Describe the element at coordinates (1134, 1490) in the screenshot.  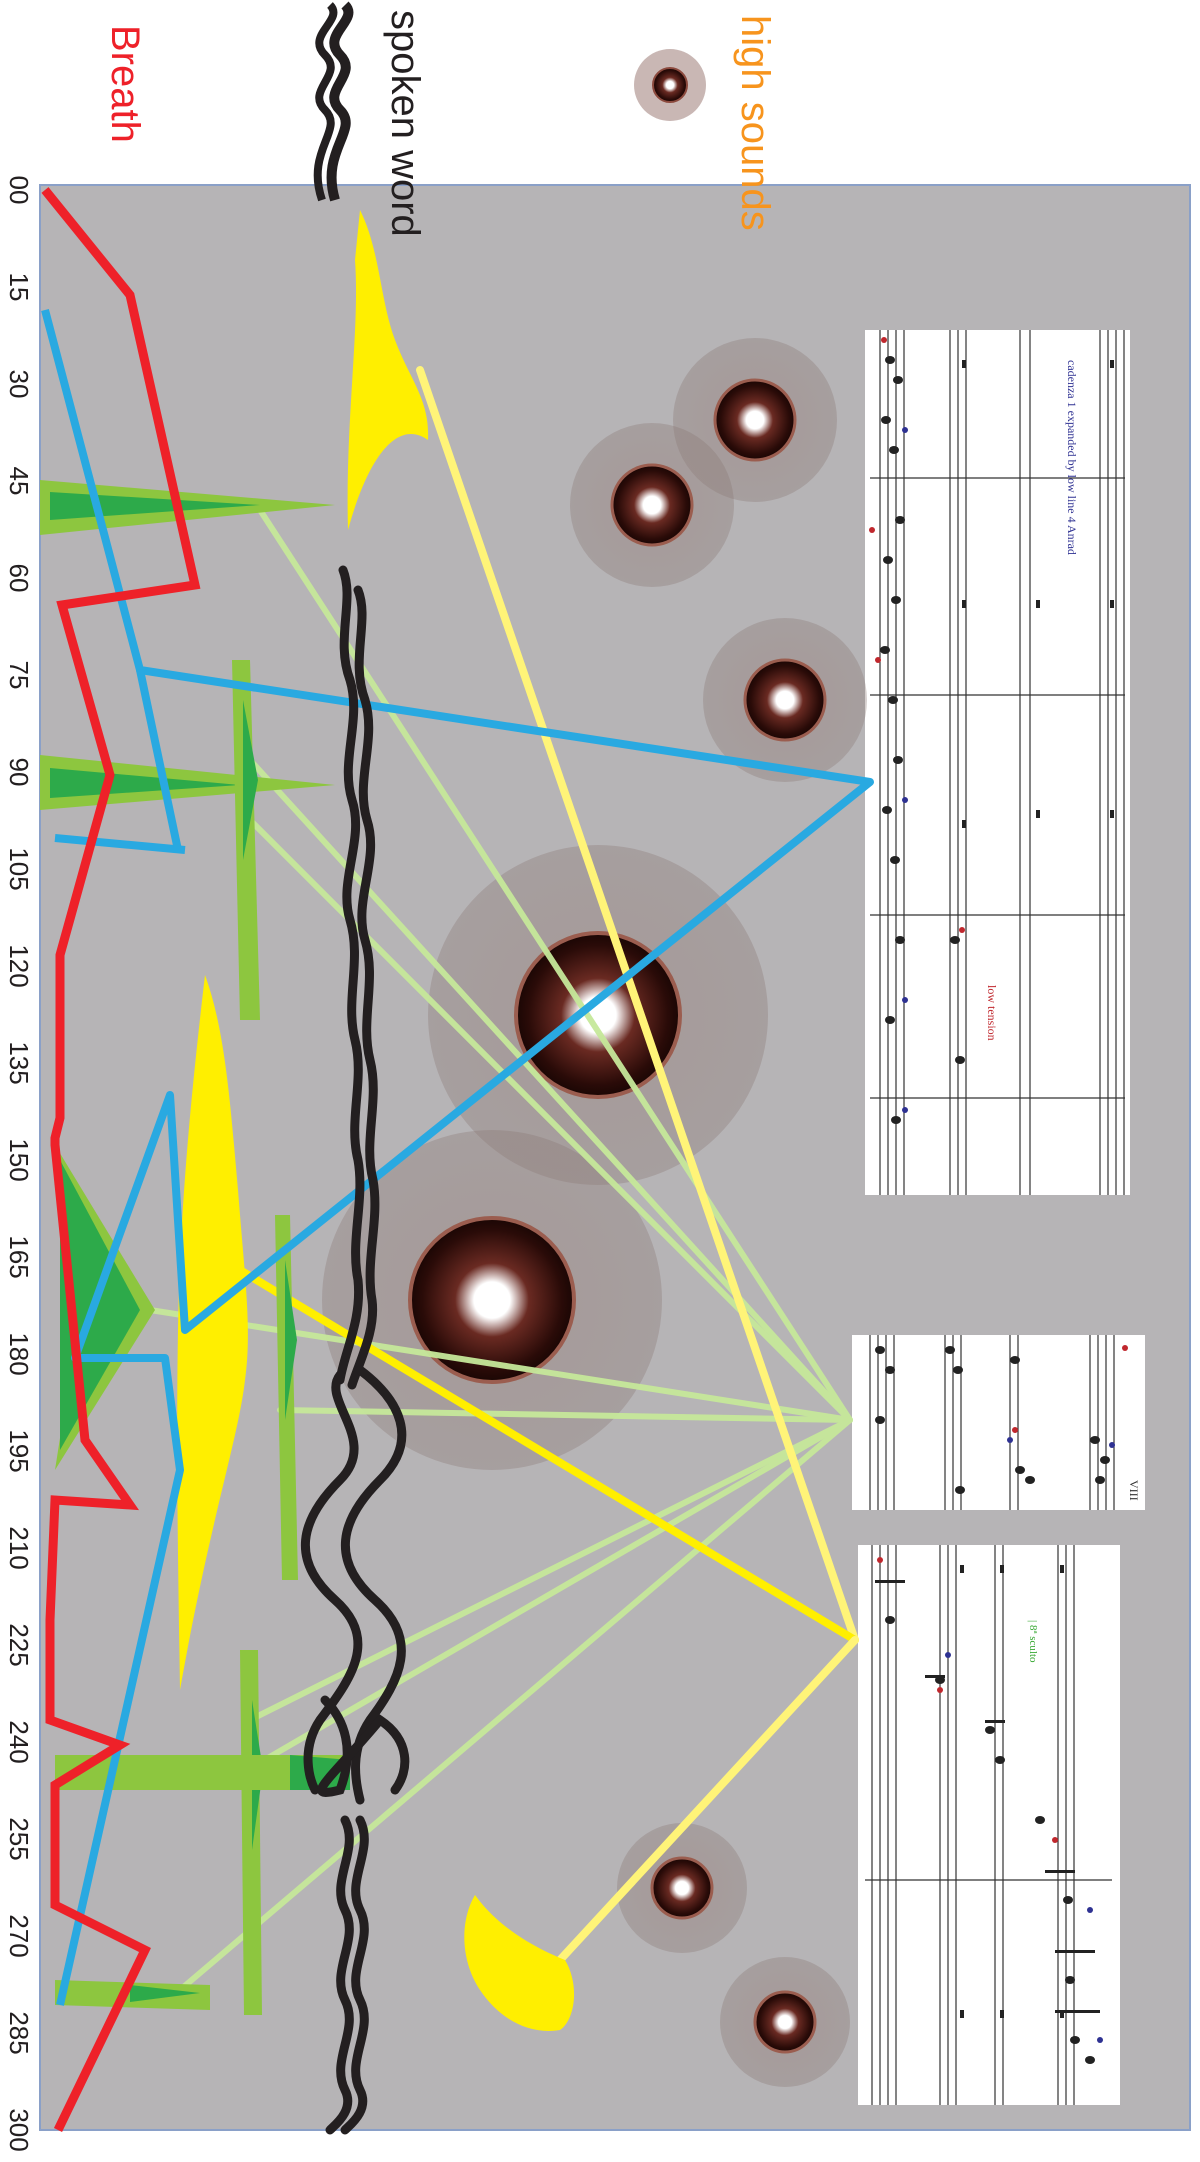
I see `score-2-number: VIII` at that location.